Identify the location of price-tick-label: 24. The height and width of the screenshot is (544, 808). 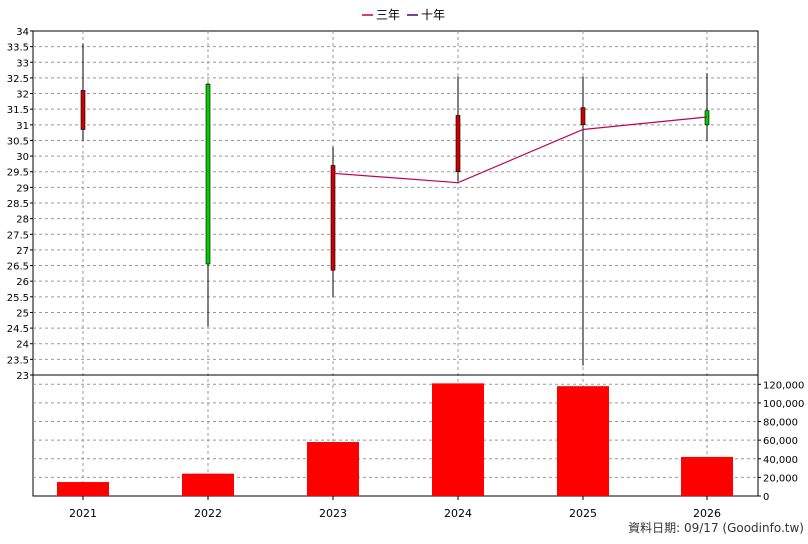
(22, 345).